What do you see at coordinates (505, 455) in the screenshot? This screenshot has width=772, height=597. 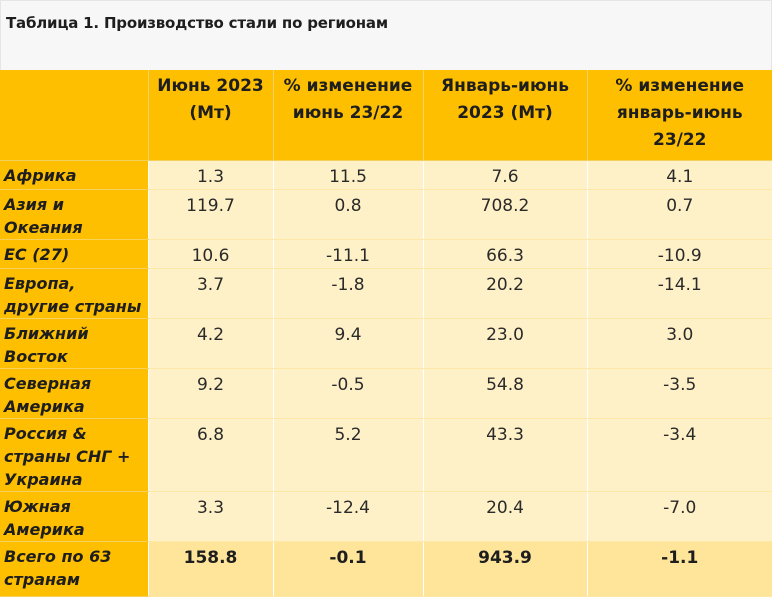 I see `ytd-cell: 43.3` at bounding box center [505, 455].